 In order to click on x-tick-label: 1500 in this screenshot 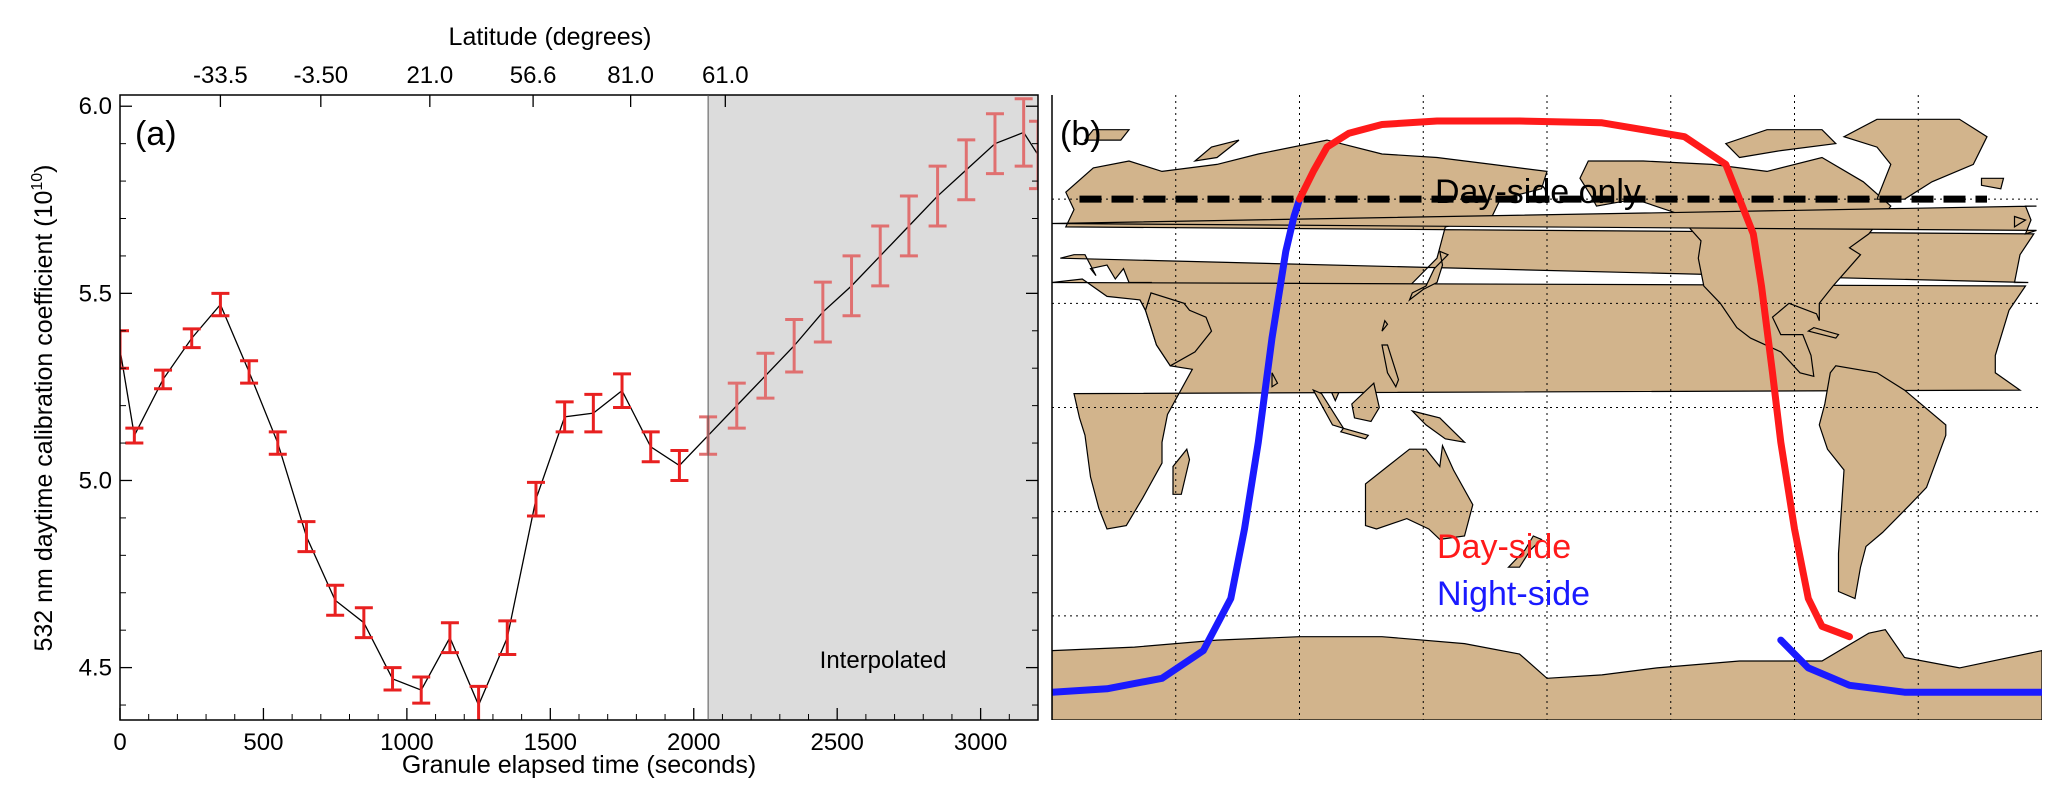, I will do `click(550, 742)`.